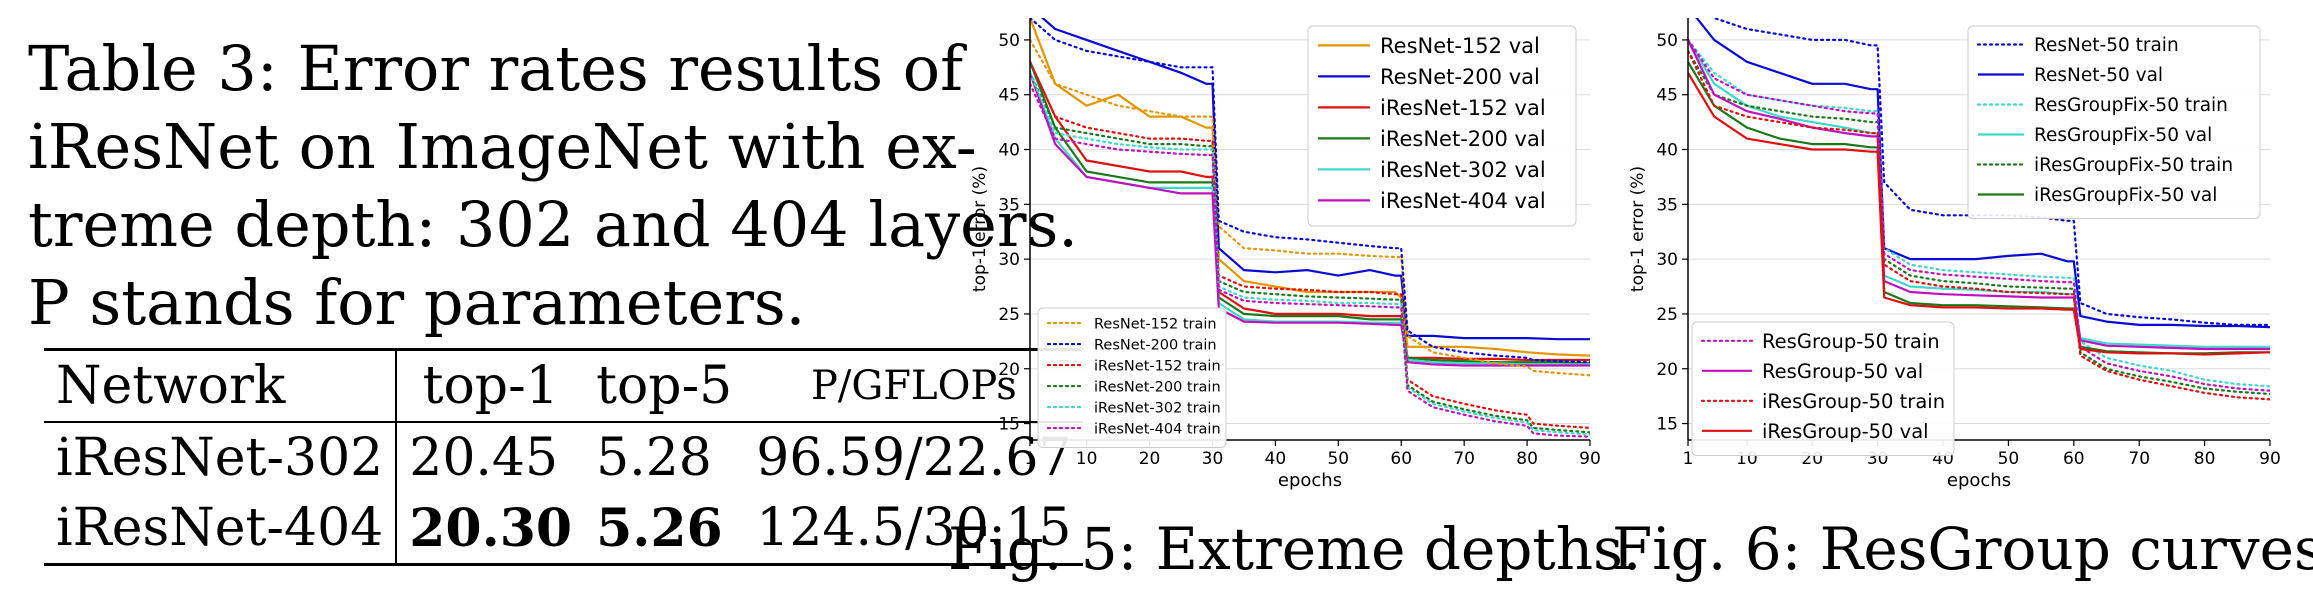 This screenshot has width=2313, height=592. I want to click on legend-label-resnet-152-train: ResNet-152 train, so click(1155, 324).